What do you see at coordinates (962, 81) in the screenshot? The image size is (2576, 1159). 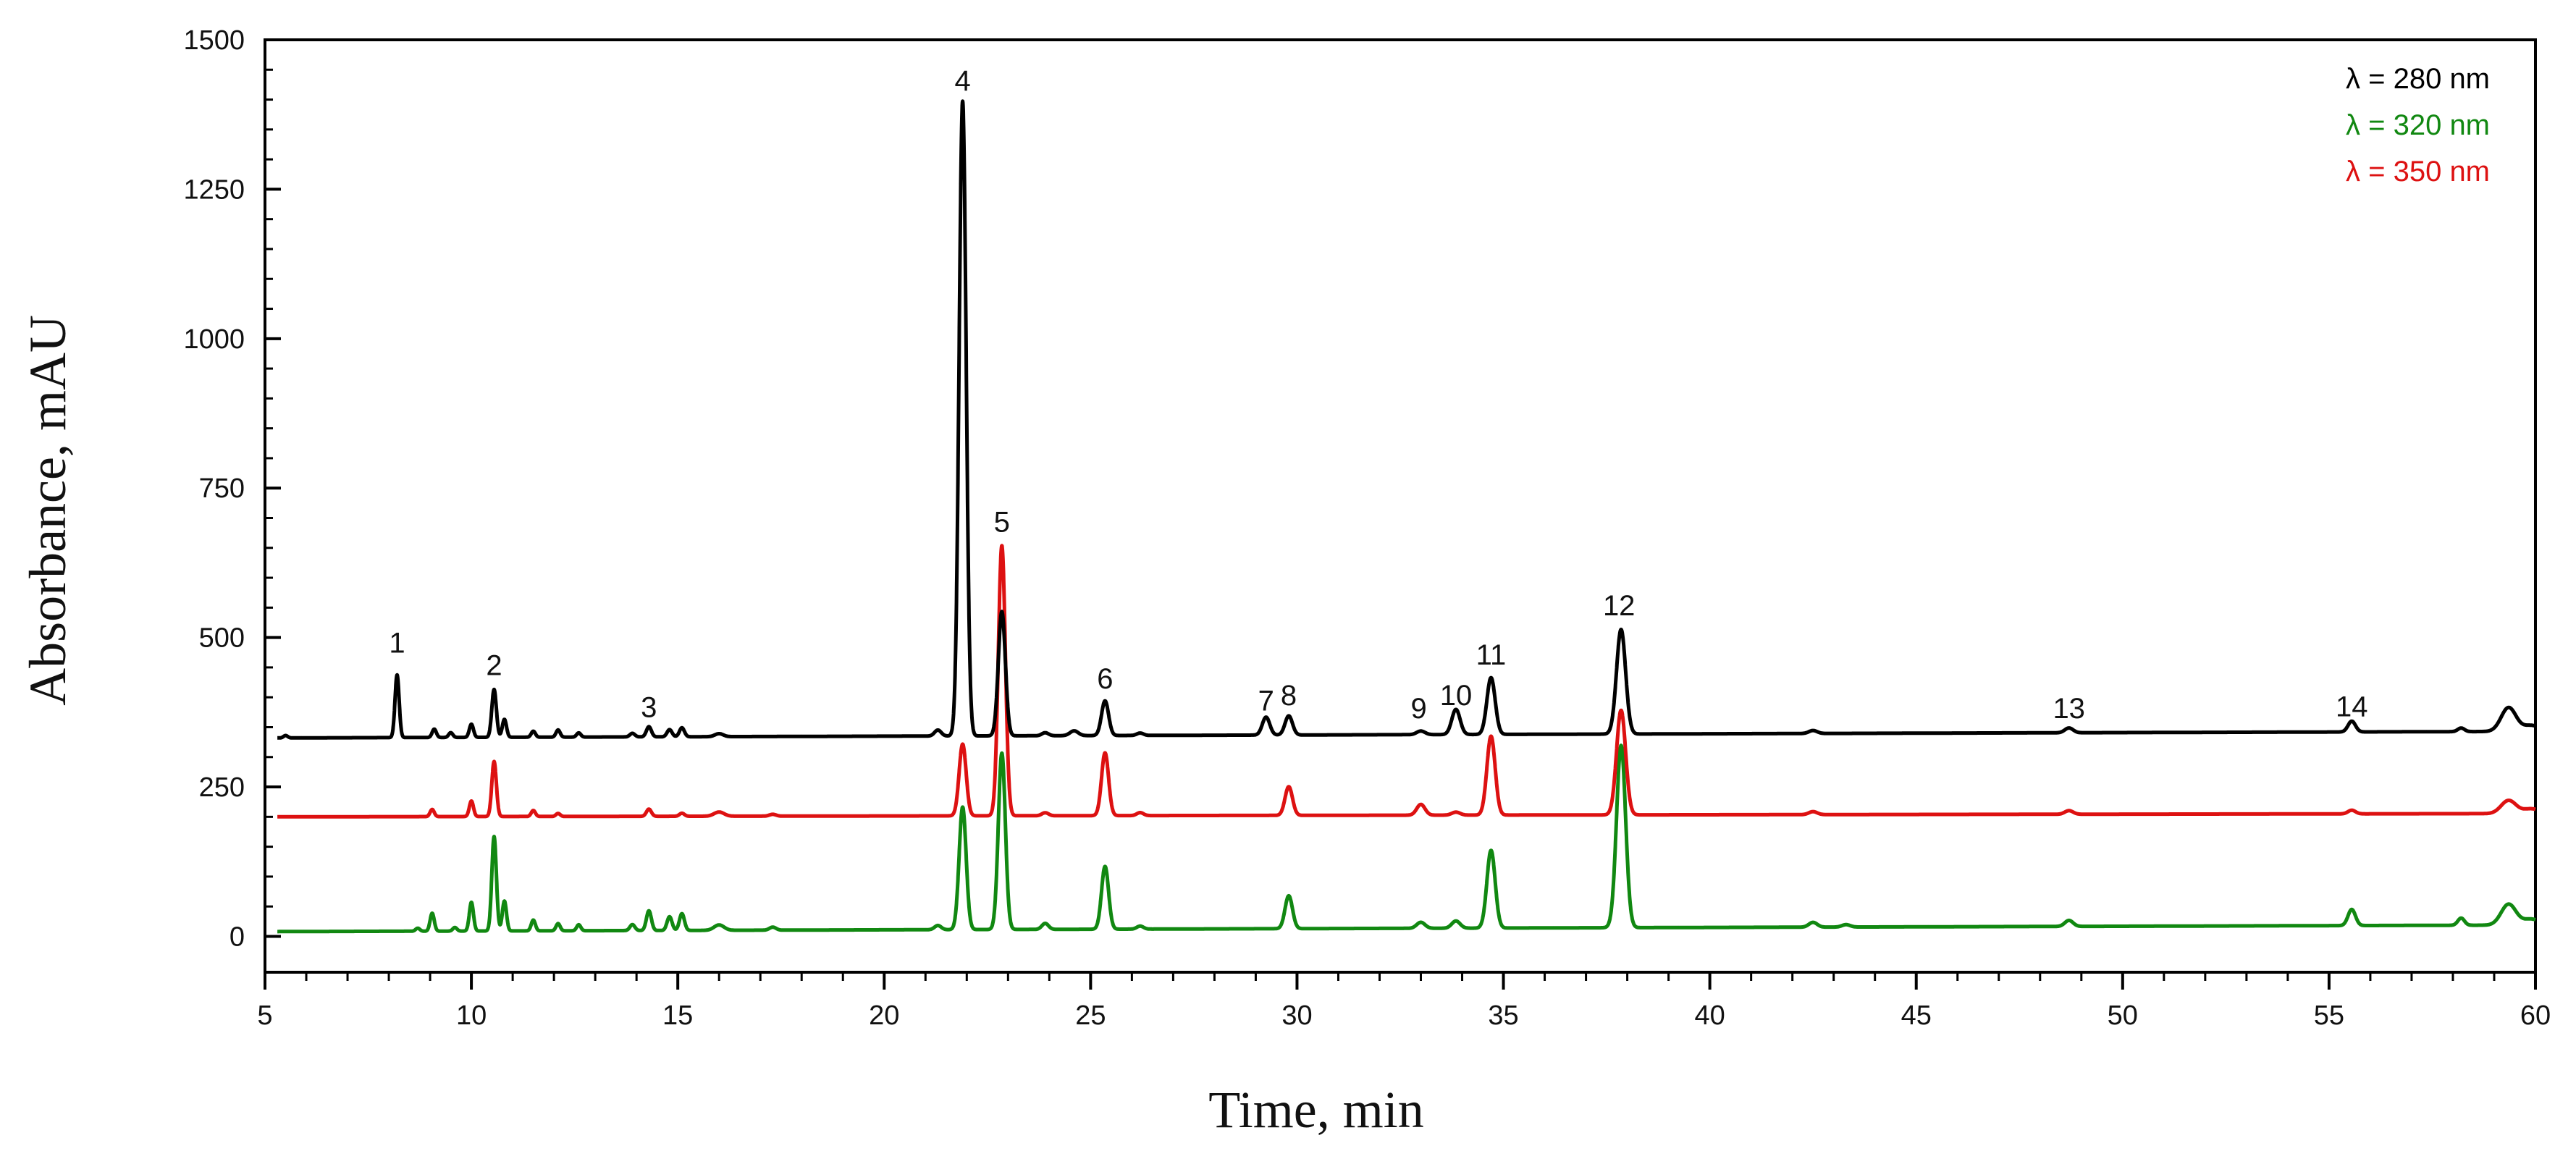 I see `peak-label: 4` at bounding box center [962, 81].